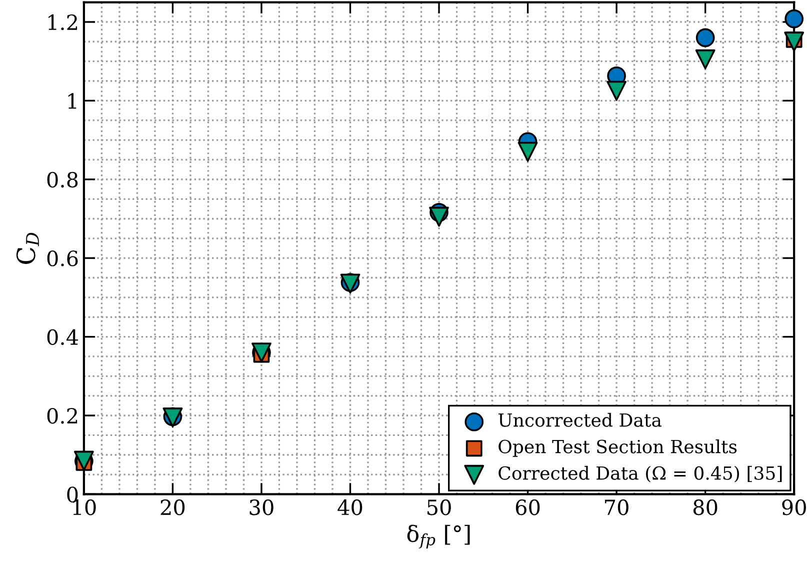 This screenshot has width=807, height=572. I want to click on legend-label: Corrected Data (Ω = 0.45) [35], so click(640, 474).